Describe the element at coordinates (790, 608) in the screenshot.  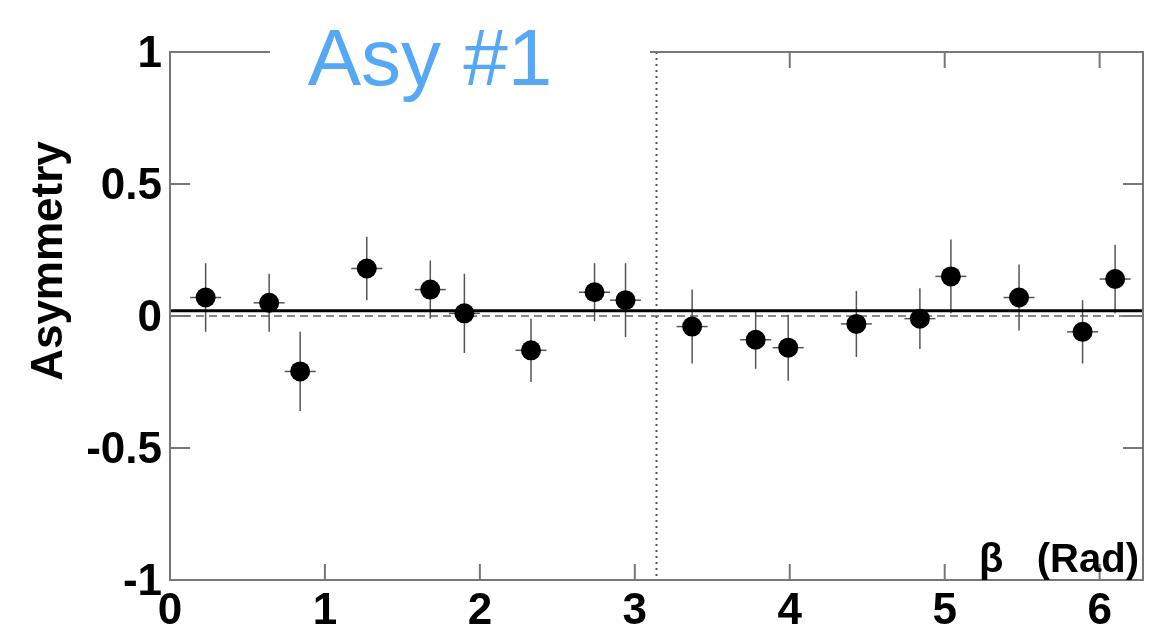
I see `x-tick-label: 4` at that location.